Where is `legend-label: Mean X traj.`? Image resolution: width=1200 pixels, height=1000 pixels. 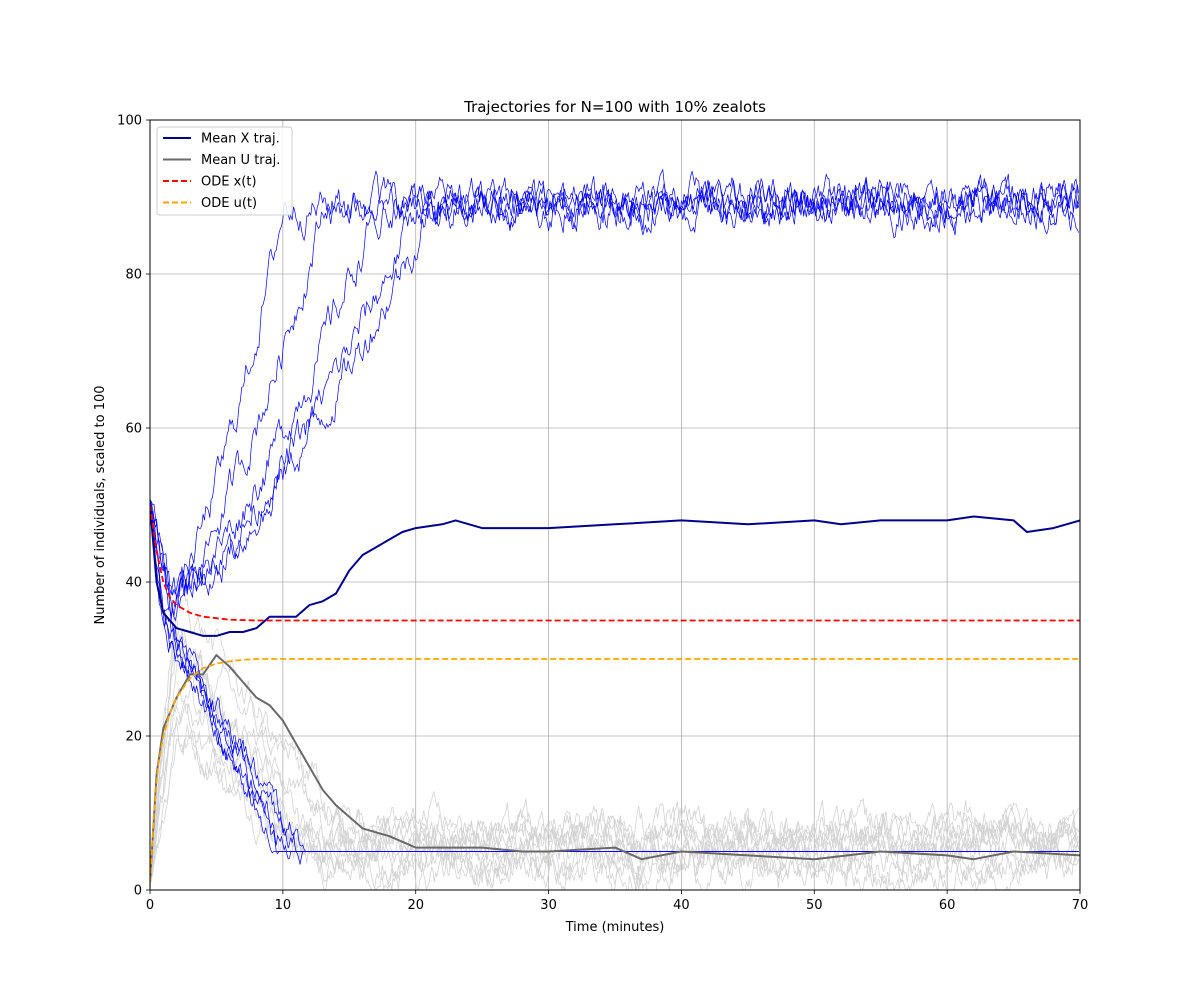 legend-label: Mean X traj. is located at coordinates (240, 139).